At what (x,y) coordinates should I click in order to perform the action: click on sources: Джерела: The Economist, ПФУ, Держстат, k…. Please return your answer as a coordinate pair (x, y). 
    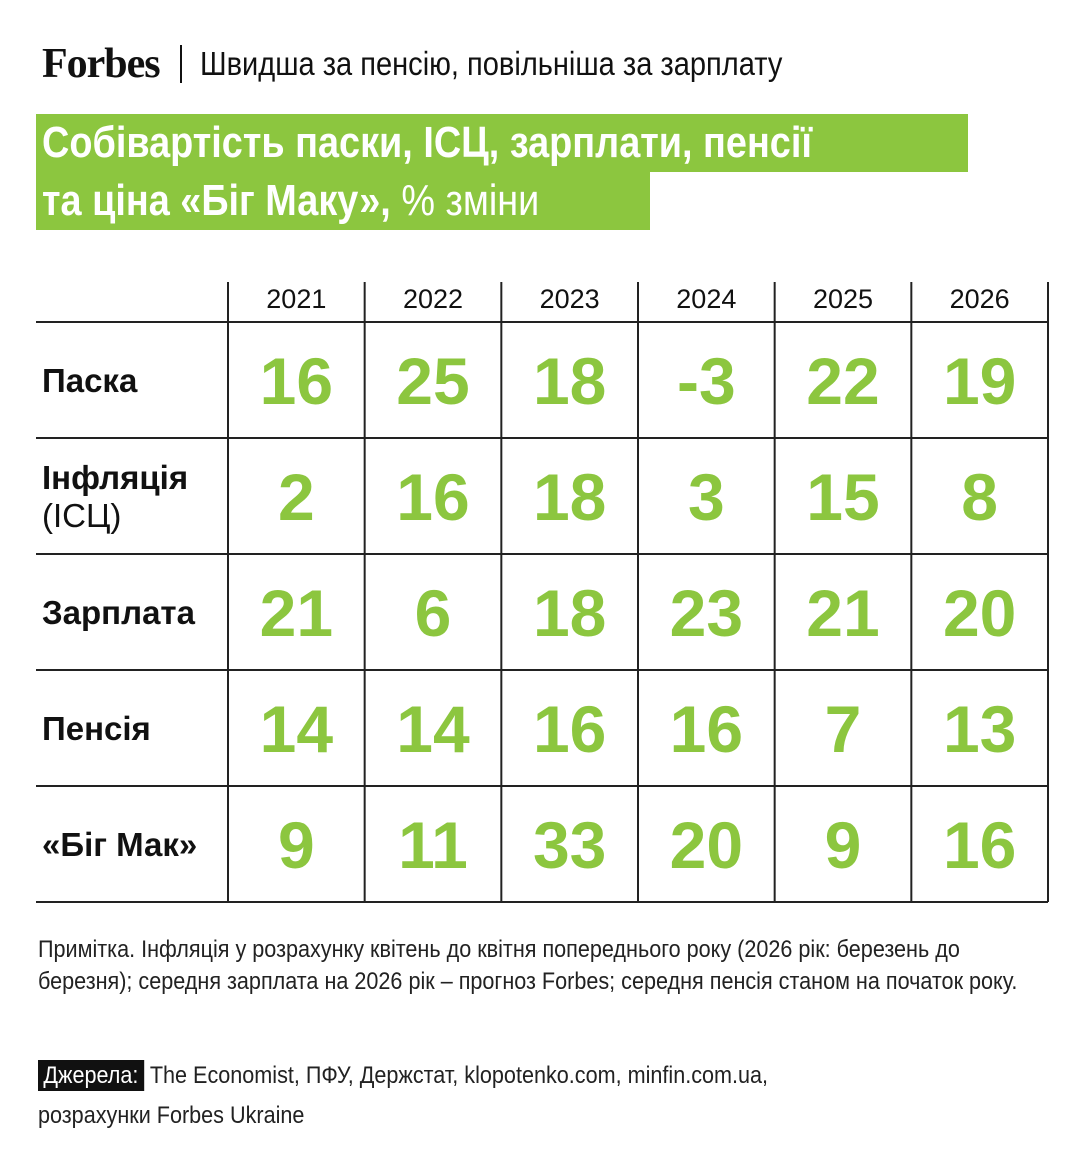
    Looking at the image, I should click on (443, 1096).